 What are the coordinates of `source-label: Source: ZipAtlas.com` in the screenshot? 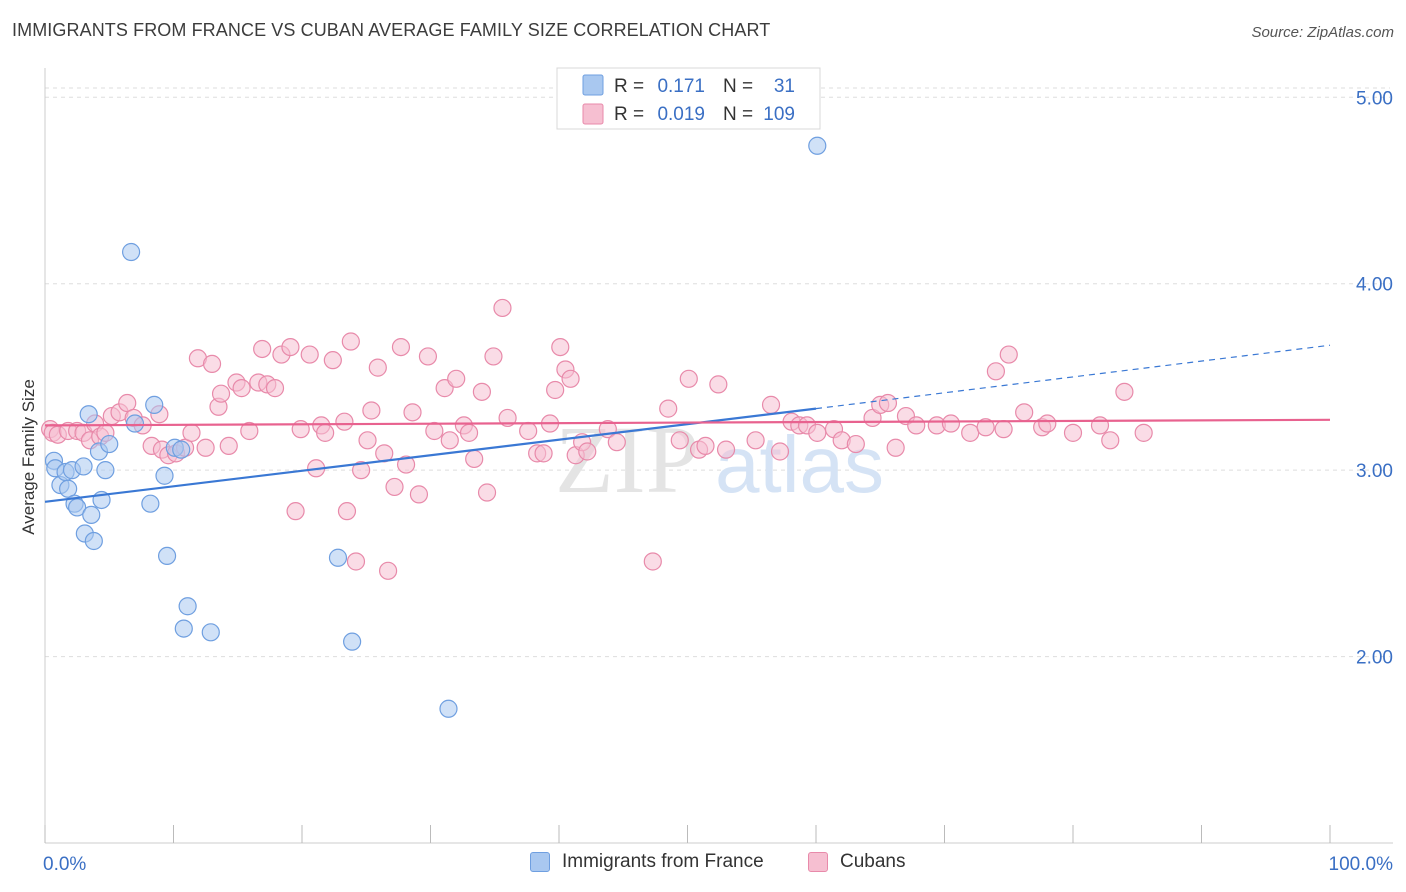 It's located at (1322, 32).